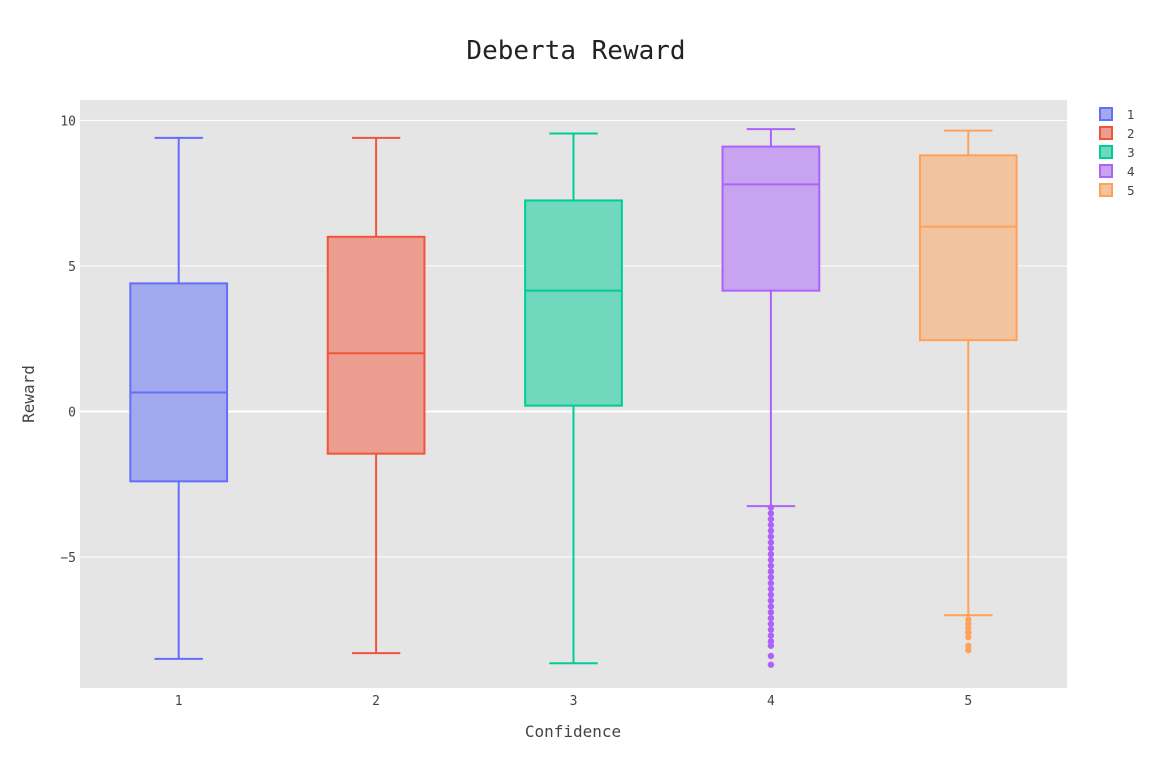 This screenshot has height=768, width=1152. What do you see at coordinates (68, 121) in the screenshot?
I see `y-tick-label: 10` at bounding box center [68, 121].